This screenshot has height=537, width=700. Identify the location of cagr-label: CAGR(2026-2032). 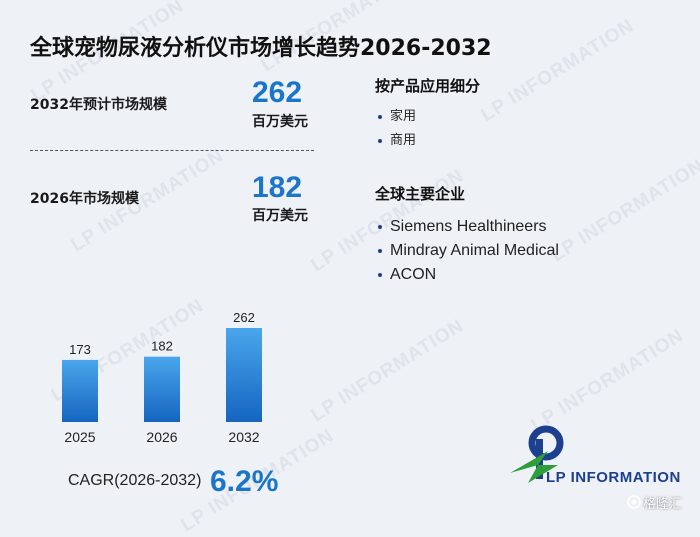
(135, 480).